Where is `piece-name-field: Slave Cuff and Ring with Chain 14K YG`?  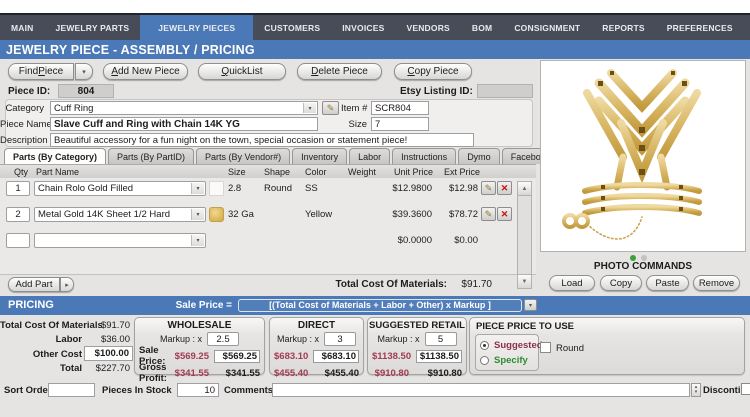
piece-name-field: Slave Cuff and Ring with Chain 14K YG is located at coordinates (184, 124).